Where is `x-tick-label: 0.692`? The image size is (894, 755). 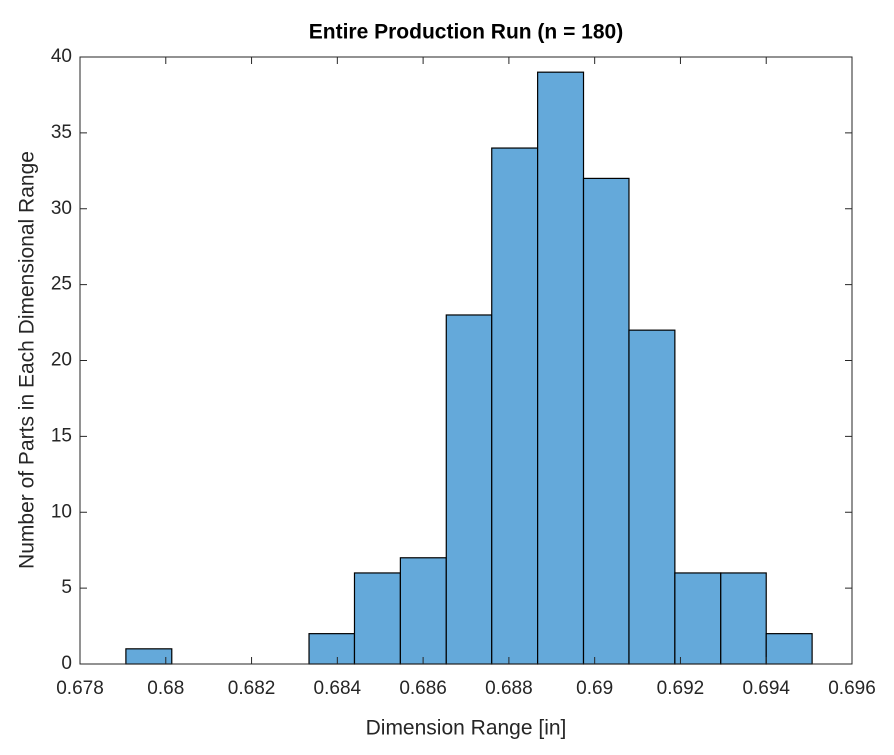
x-tick-label: 0.692 is located at coordinates (681, 688).